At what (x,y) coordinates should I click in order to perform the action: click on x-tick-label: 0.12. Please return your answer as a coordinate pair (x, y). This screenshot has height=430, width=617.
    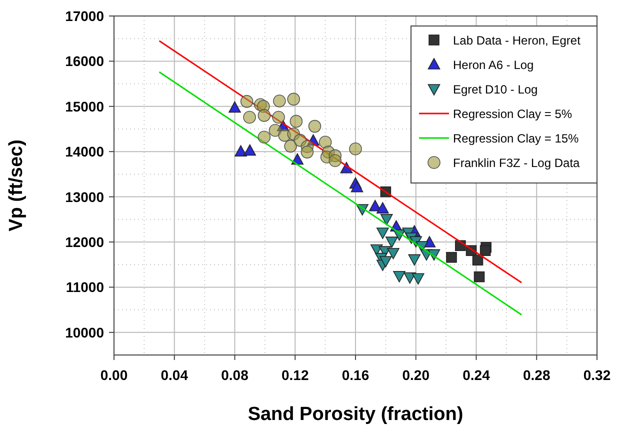
    Looking at the image, I should click on (295, 375).